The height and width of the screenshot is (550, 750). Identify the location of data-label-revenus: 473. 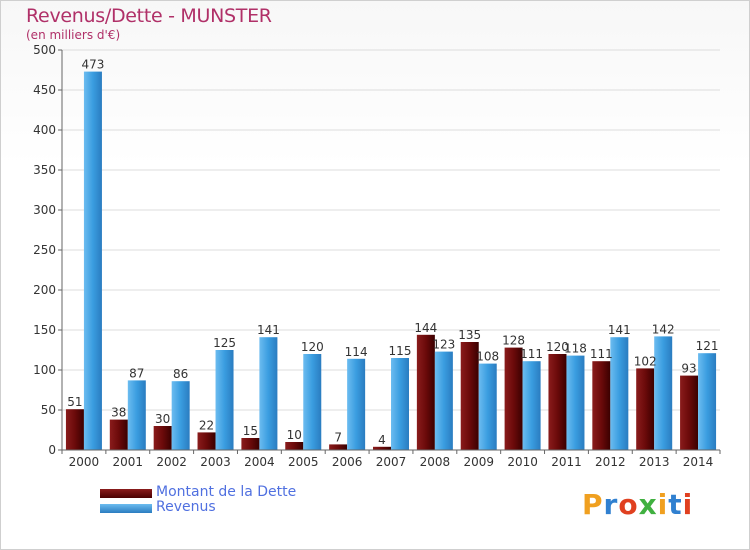
(92, 65).